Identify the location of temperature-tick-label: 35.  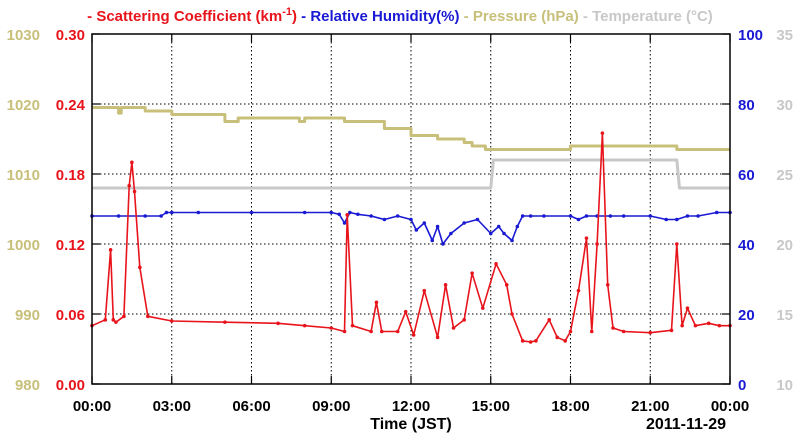
(784, 35).